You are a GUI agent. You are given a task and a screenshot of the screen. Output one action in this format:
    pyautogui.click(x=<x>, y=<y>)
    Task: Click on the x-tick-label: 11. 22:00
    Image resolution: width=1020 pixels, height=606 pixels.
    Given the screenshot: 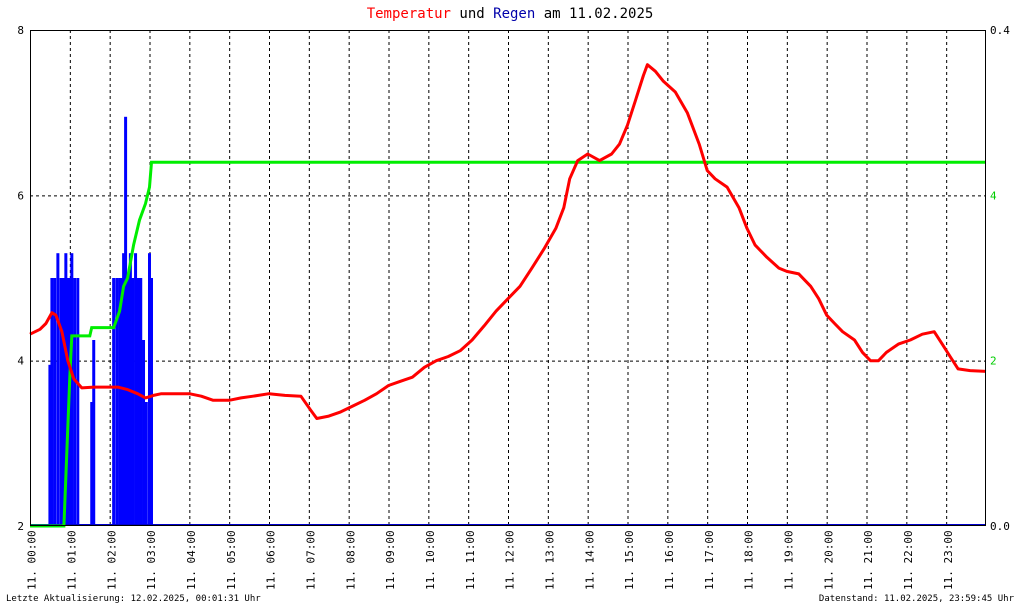 What is the action you would take?
    pyautogui.click(x=908, y=560)
    